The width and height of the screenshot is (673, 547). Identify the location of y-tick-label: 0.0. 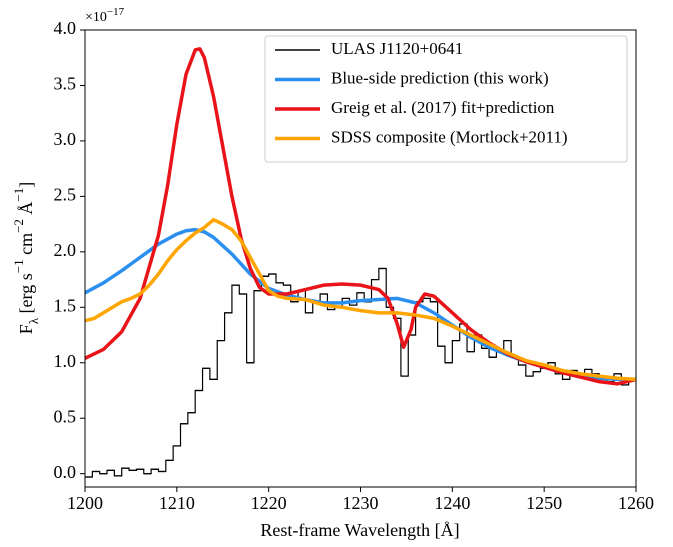
(65, 472).